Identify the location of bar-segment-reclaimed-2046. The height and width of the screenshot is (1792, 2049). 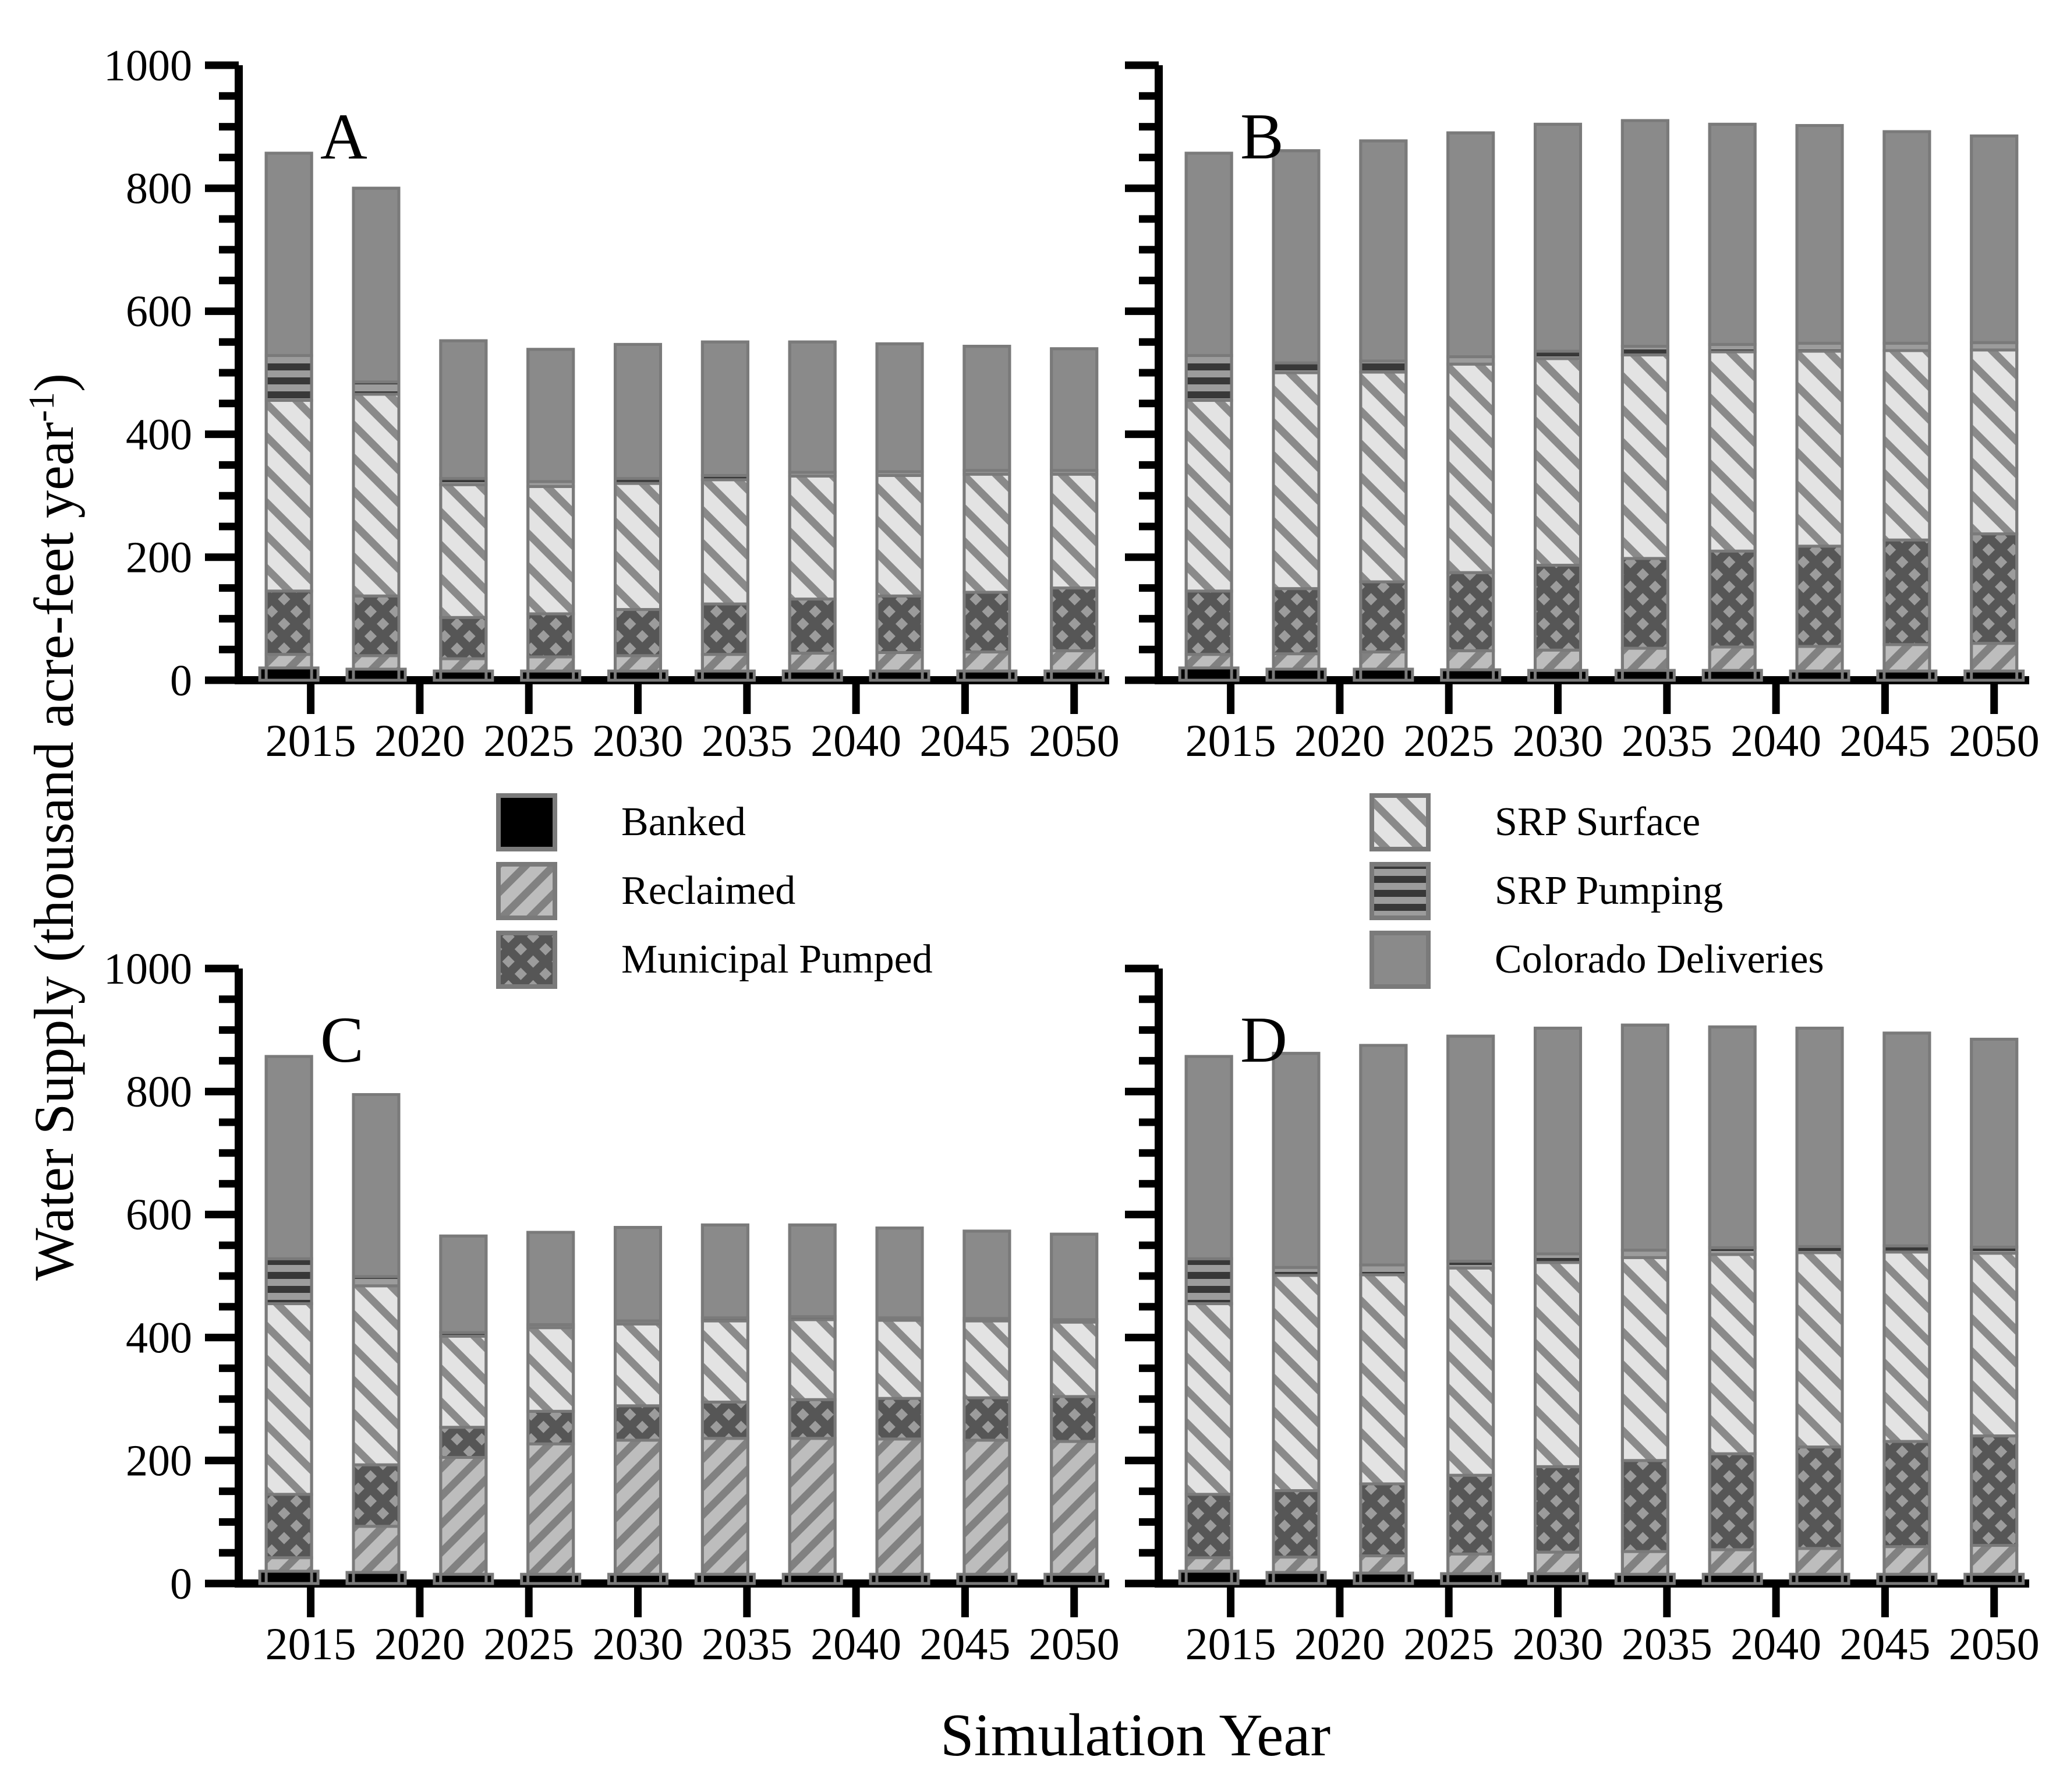
(986, 661).